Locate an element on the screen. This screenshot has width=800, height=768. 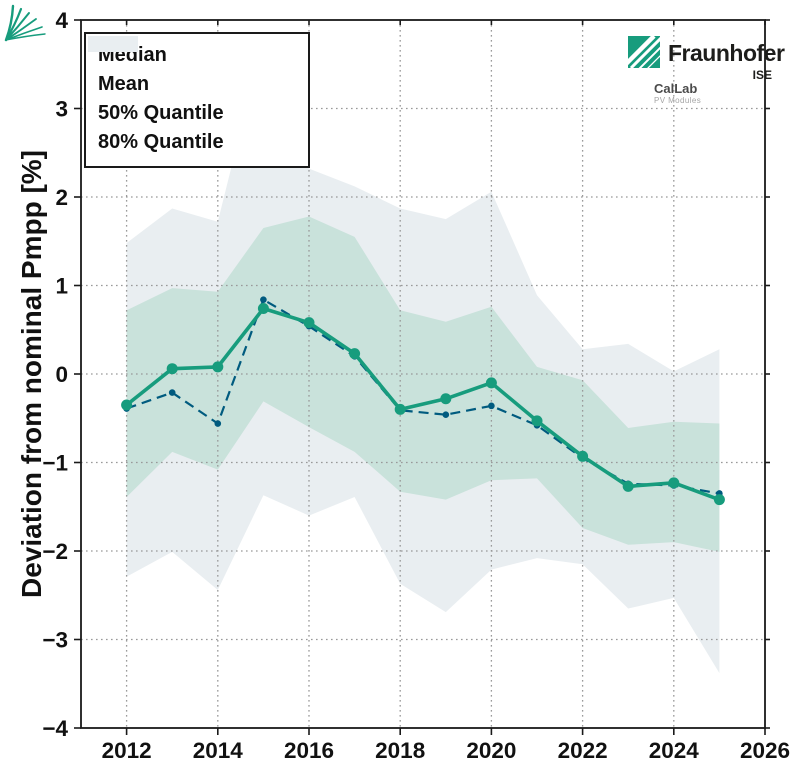
fraunhofer-logo: Fraunhofer ISE is located at coordinates (706, 59).